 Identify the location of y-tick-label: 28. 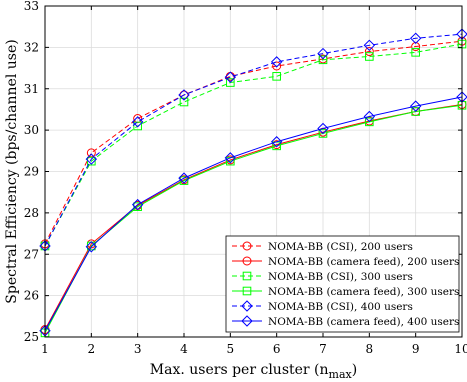
(31, 213).